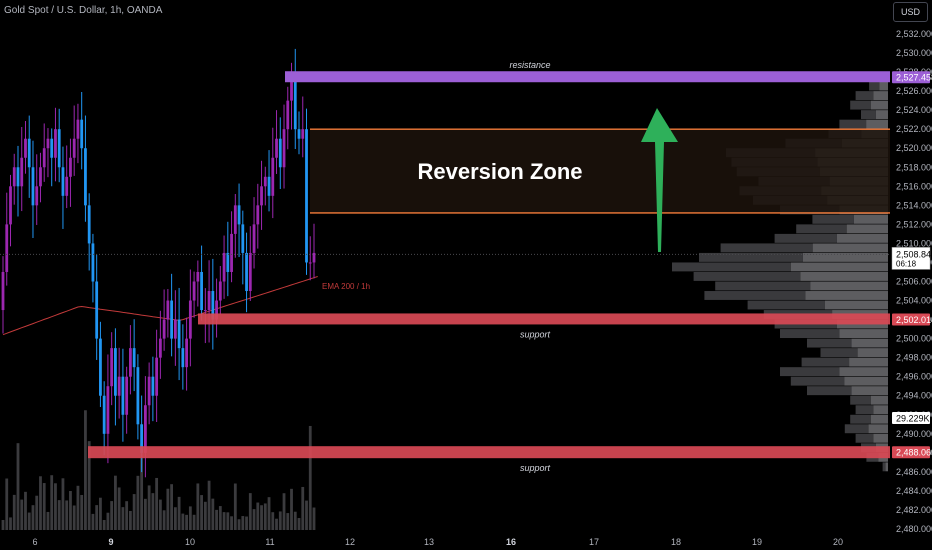 Image resolution: width=932 pixels, height=550 pixels. Describe the element at coordinates (757, 542) in the screenshot. I see `x-tick-label: 19` at that location.